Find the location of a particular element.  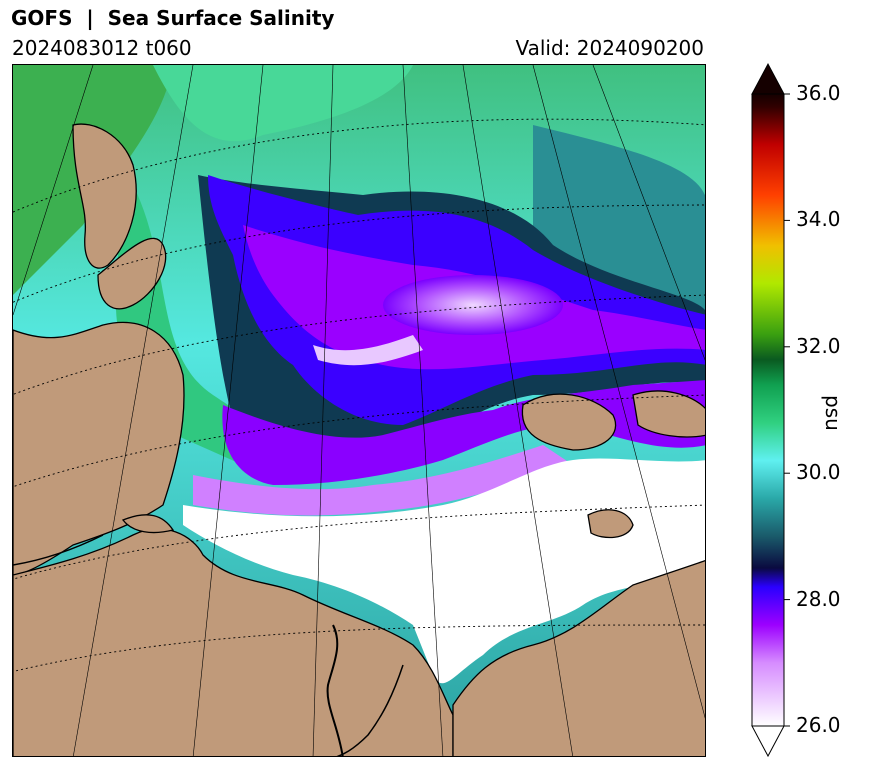

river-khatanga is located at coordinates (58, 550).